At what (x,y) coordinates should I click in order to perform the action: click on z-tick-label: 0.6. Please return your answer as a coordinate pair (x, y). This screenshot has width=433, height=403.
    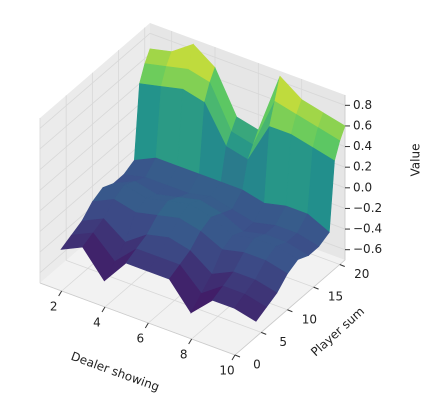
    Looking at the image, I should click on (362, 125).